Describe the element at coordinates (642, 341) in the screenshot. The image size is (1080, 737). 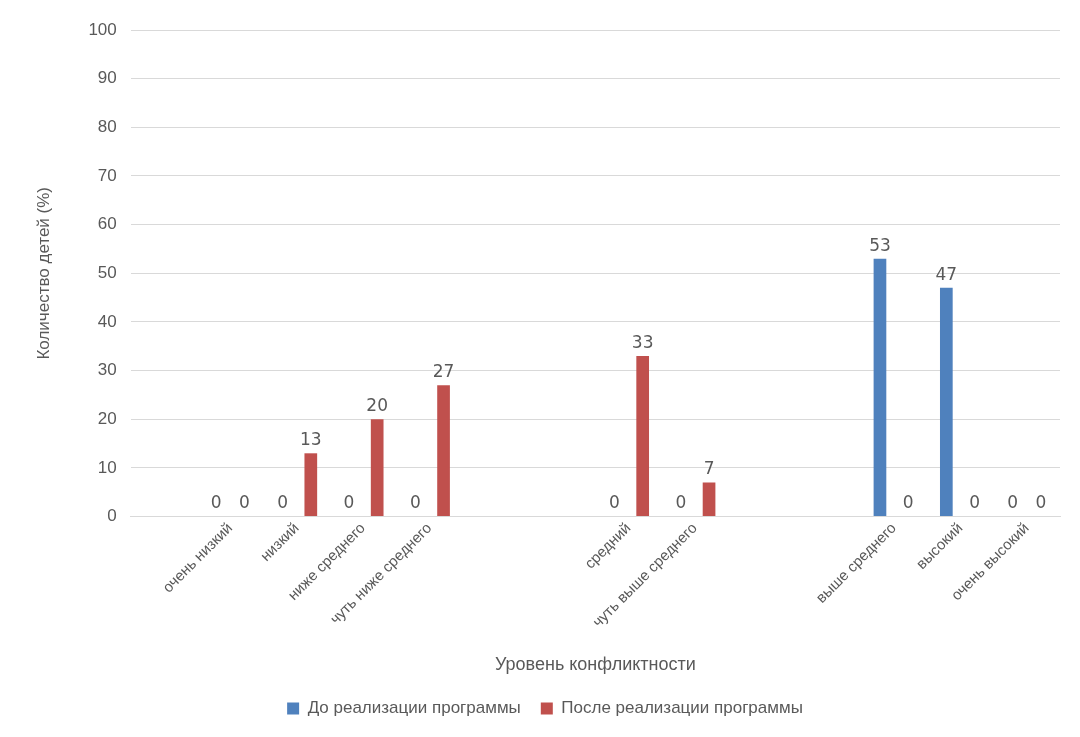
I see `data-label: 33` at that location.